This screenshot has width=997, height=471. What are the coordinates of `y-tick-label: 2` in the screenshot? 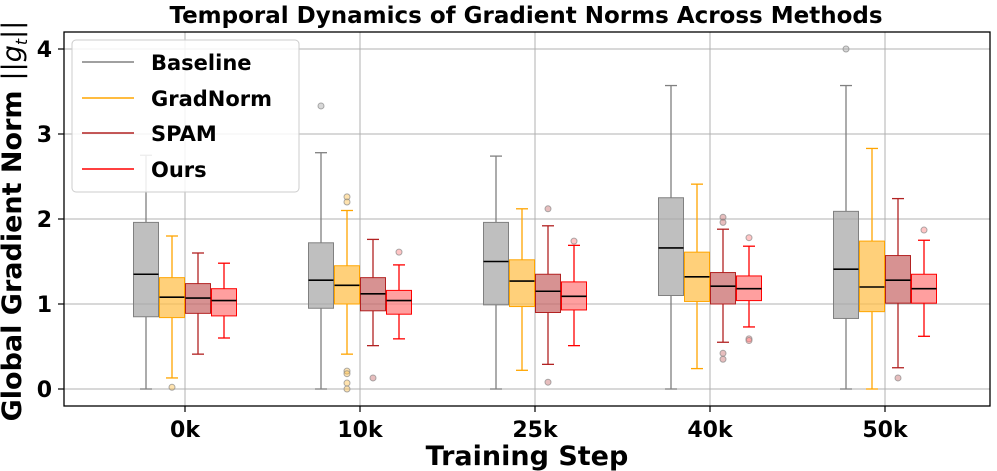 It's located at (44, 220).